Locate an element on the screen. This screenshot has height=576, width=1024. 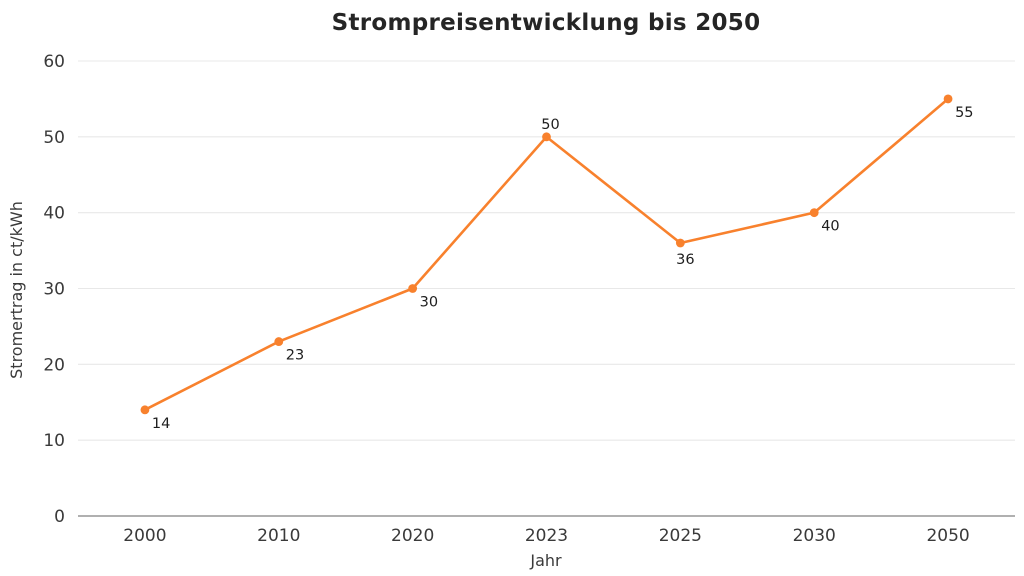
data-point-label: 36 is located at coordinates (685, 260).